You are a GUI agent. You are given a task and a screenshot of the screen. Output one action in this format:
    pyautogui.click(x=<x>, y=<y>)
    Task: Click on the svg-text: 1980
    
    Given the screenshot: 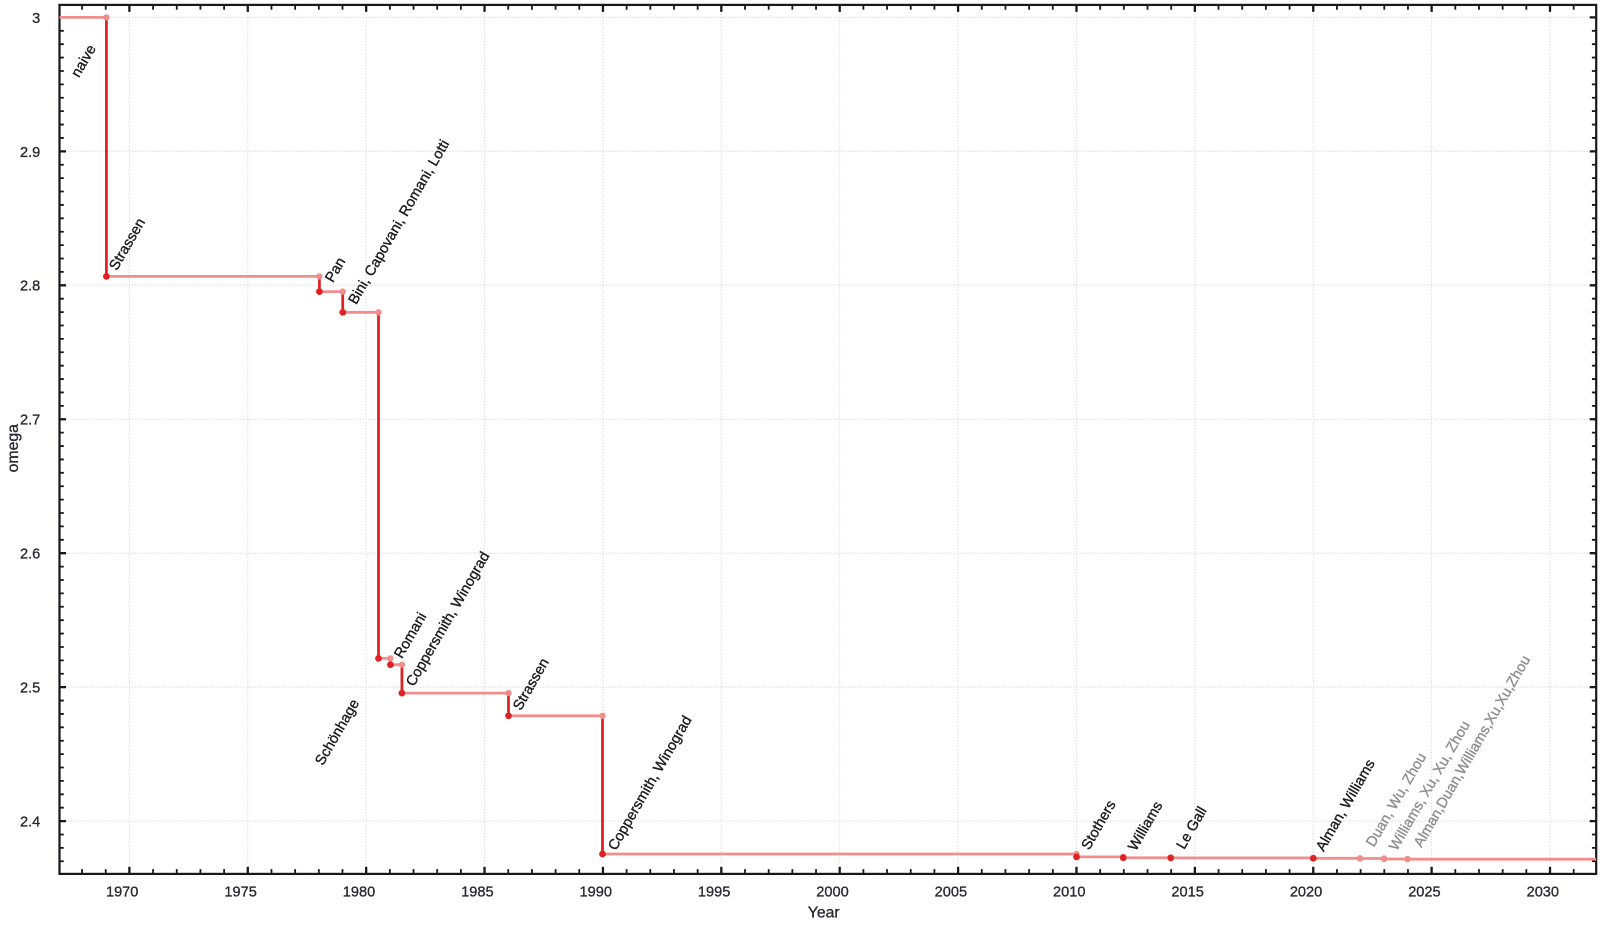 What is the action you would take?
    pyautogui.click(x=359, y=892)
    